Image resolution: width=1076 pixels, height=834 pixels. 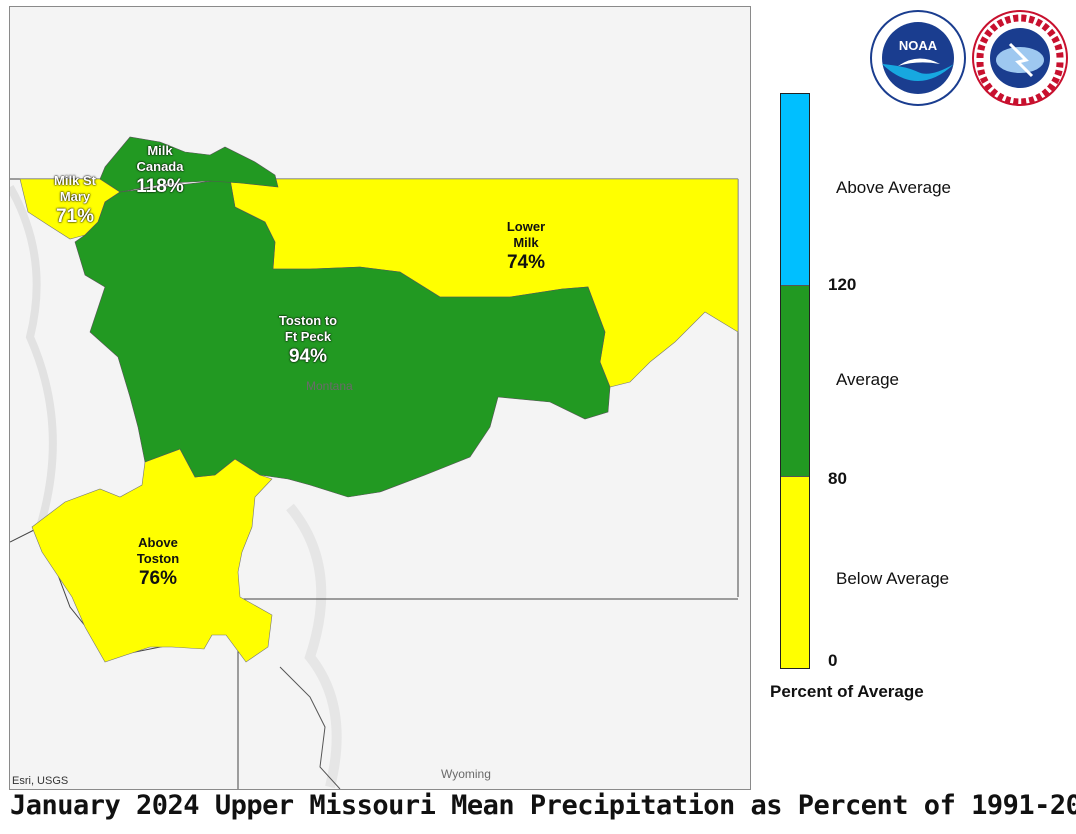 What do you see at coordinates (189, 164) in the screenshot?
I see `region-milk-canada` at bounding box center [189, 164].